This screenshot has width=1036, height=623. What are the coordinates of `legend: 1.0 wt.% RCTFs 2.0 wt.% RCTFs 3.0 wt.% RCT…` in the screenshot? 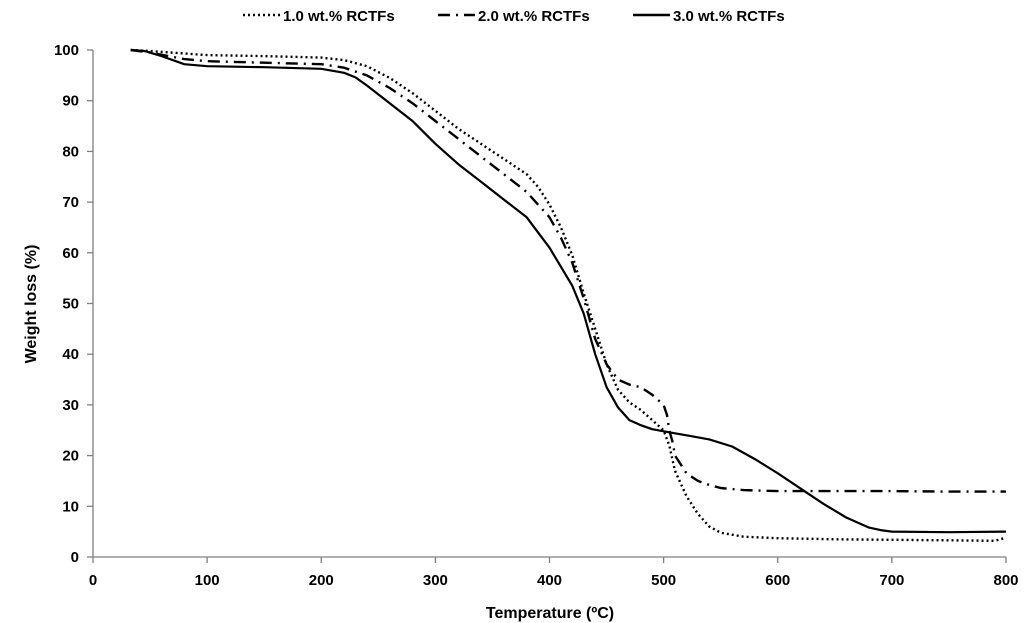 It's located at (514, 16).